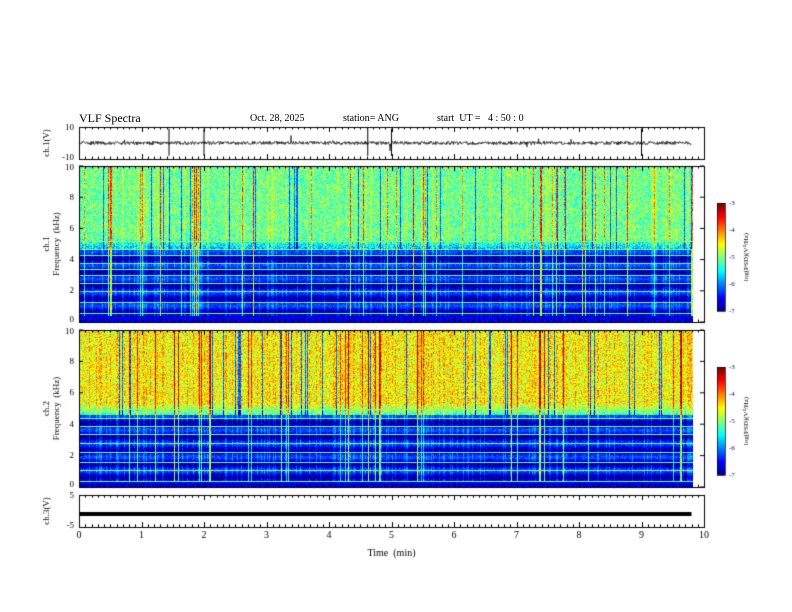 The image size is (792, 612). What do you see at coordinates (277, 118) in the screenshot?
I see `date-label: Oct. 28, 2025` at bounding box center [277, 118].